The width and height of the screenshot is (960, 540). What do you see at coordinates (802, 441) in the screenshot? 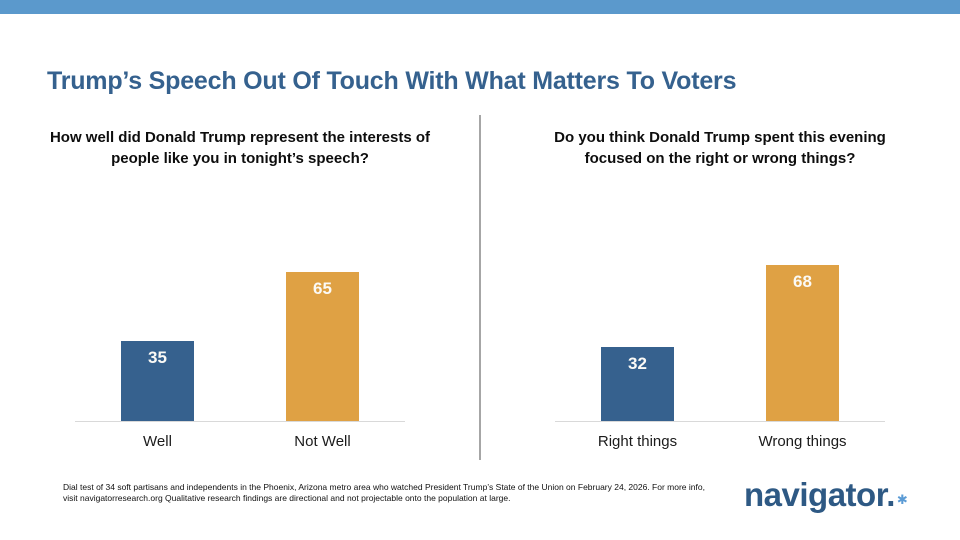
I see `category-label: Wrong things` at bounding box center [802, 441].